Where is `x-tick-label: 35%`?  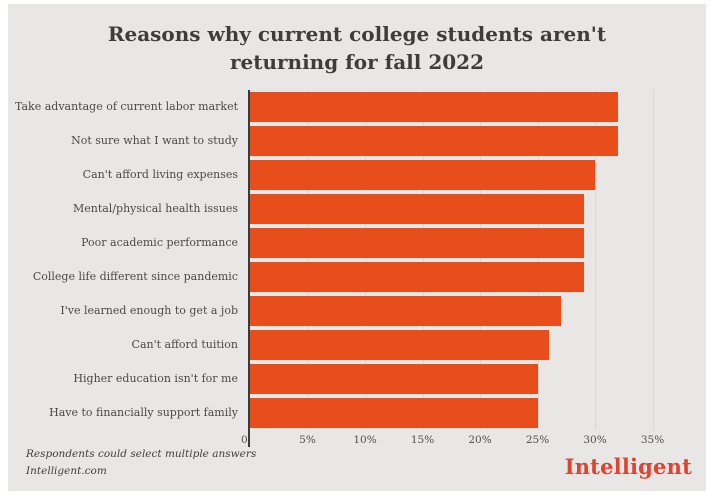 x-tick-label: 35% is located at coordinates (652, 440).